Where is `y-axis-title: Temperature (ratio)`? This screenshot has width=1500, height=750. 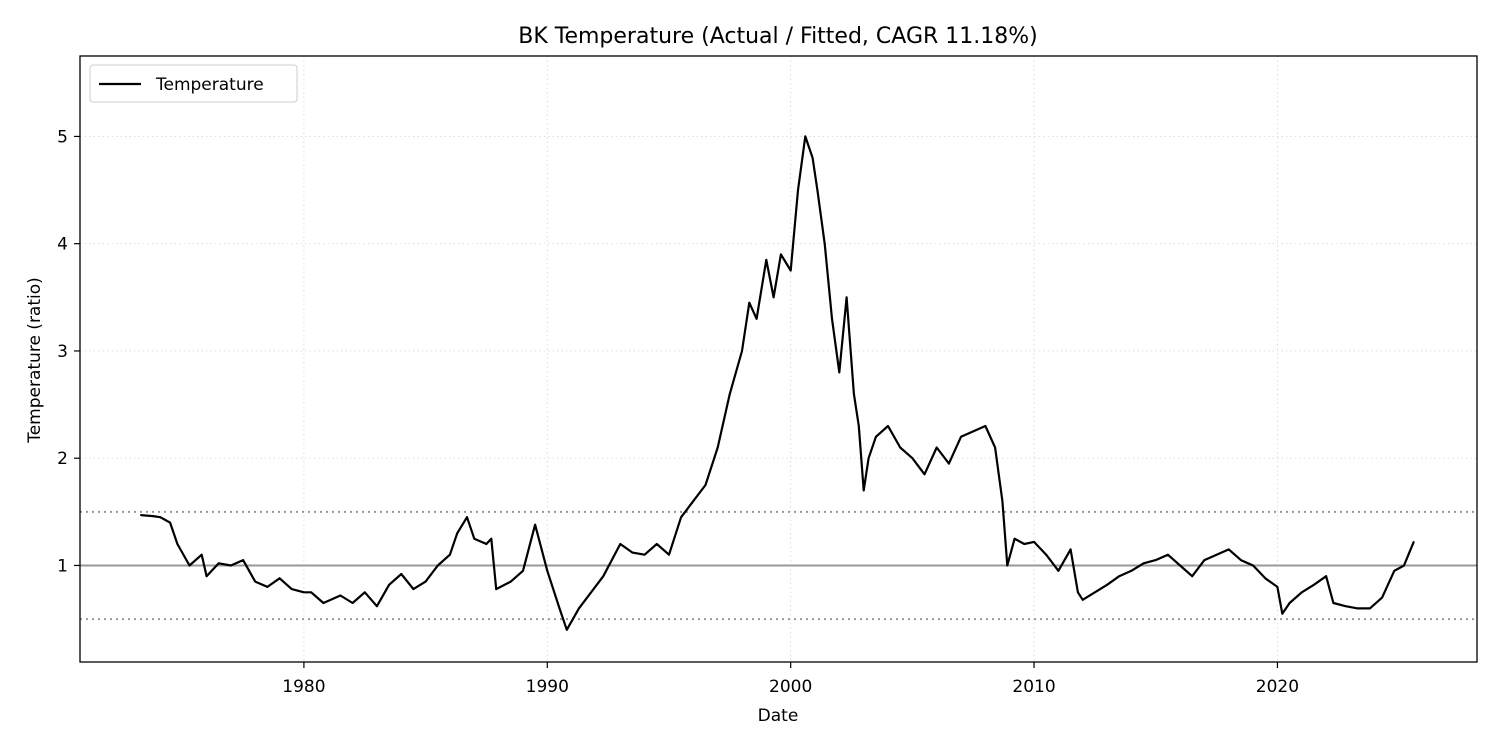 y-axis-title: Temperature (ratio) is located at coordinates (35, 360).